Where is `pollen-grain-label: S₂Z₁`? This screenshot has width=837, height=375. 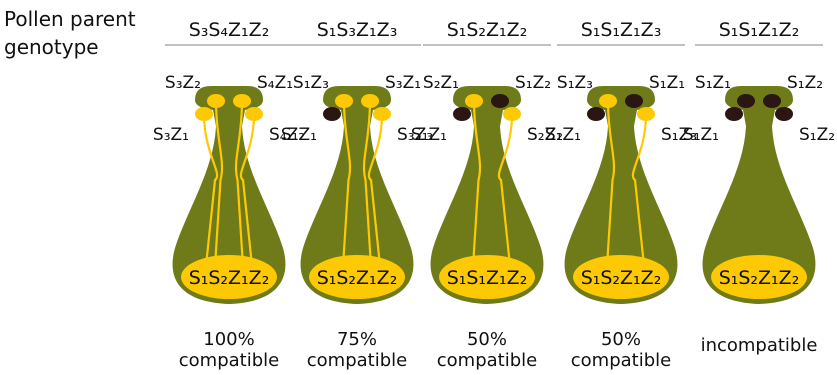 pollen-grain-label: S₂Z₁ is located at coordinates (441, 83).